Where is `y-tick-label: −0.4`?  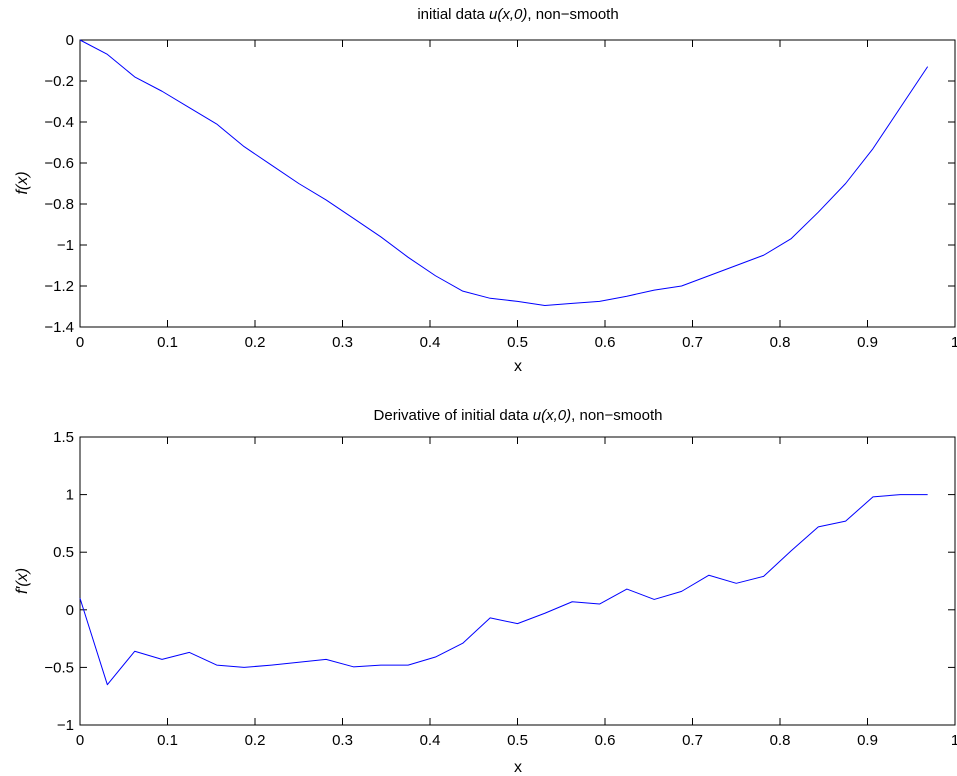
y-tick-label: −0.4 is located at coordinates (59, 122).